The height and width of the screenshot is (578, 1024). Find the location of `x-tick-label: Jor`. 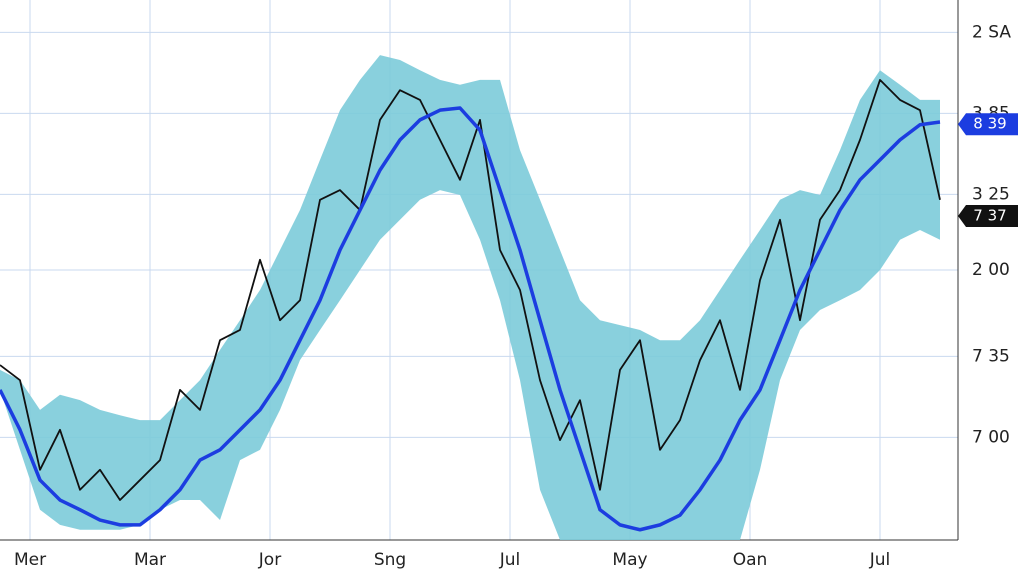

x-tick-label: Jor is located at coordinates (269, 560).